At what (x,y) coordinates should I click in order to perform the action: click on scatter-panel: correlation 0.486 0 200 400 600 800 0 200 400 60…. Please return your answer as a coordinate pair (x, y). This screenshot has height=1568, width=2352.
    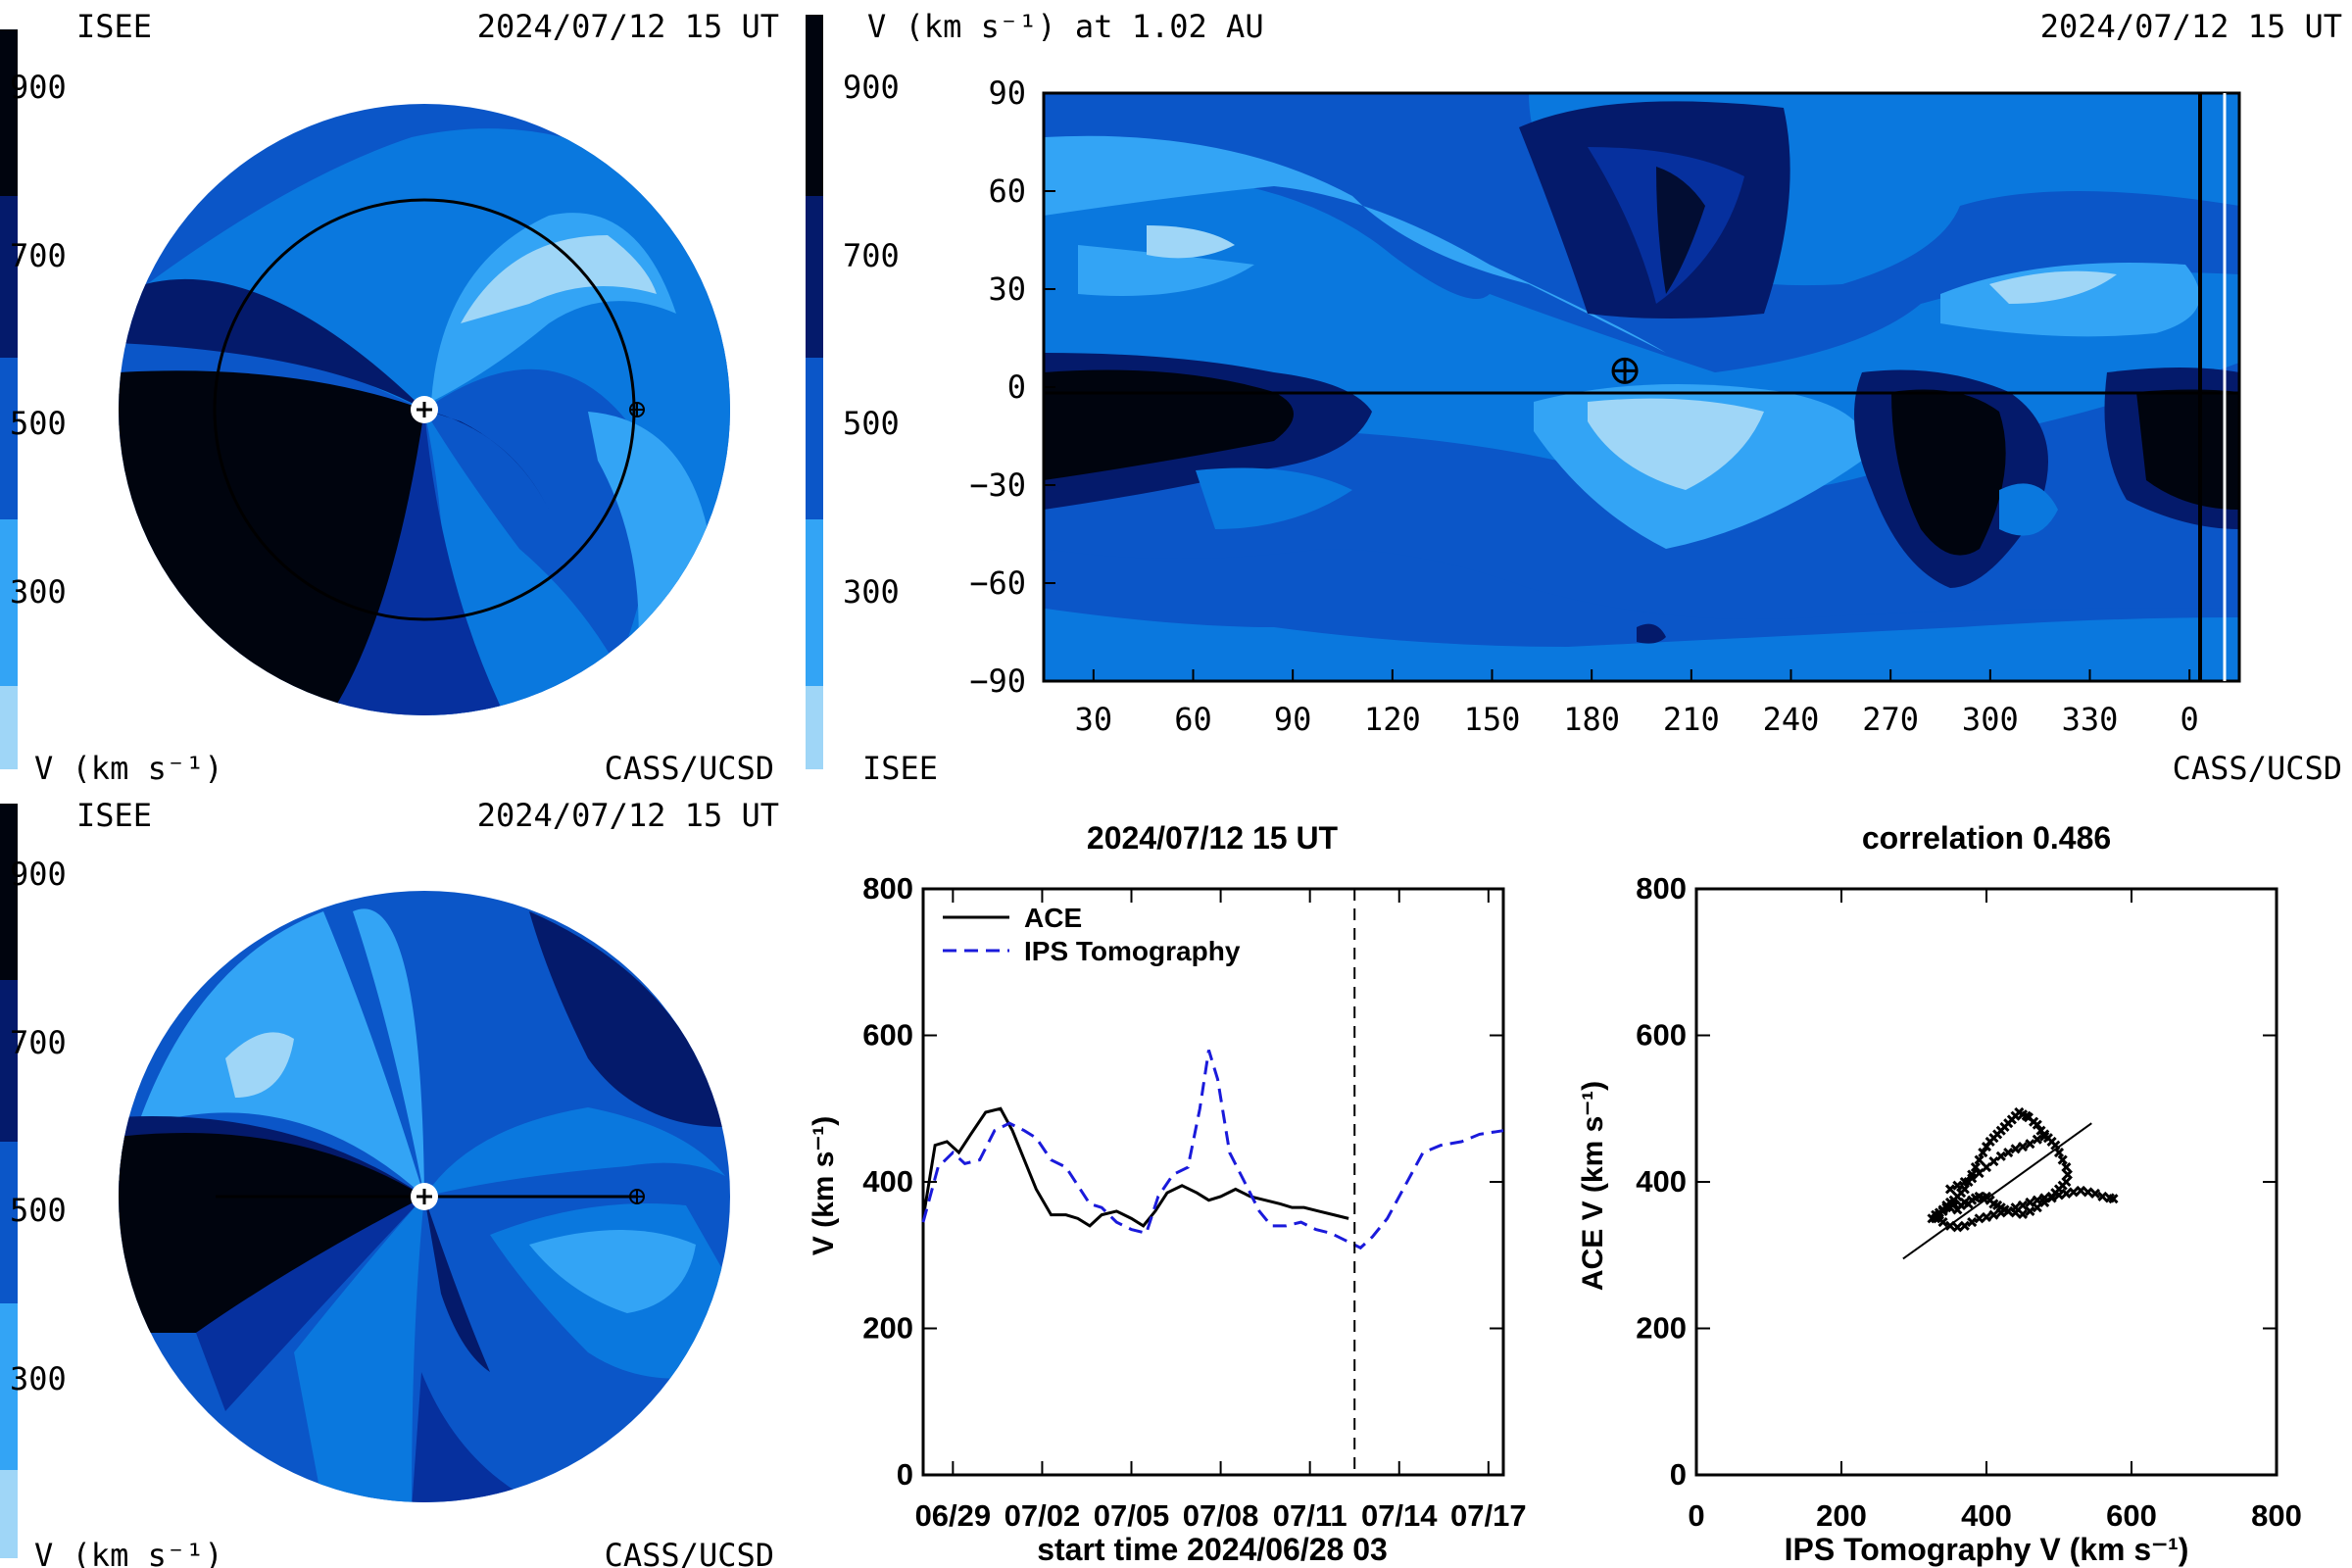
    Looking at the image, I should click on (1939, 1193).